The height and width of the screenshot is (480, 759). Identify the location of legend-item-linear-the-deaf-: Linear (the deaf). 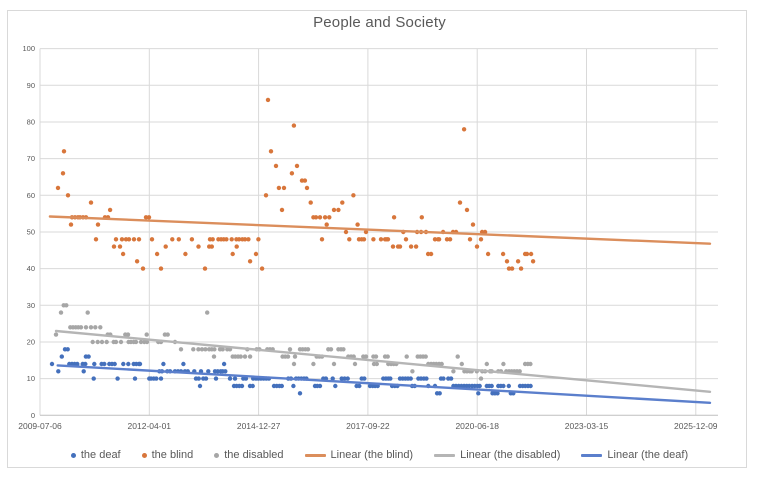
(634, 455).